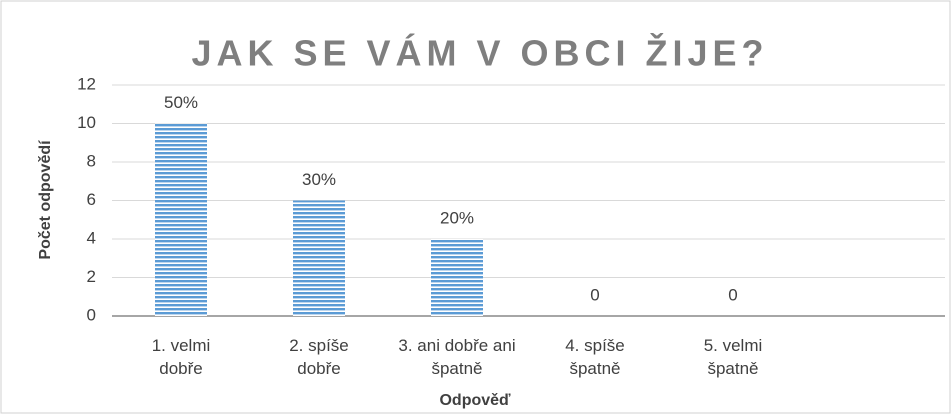 The width and height of the screenshot is (951, 414). Describe the element at coordinates (86, 122) in the screenshot. I see `y-tick-label: 10` at that location.